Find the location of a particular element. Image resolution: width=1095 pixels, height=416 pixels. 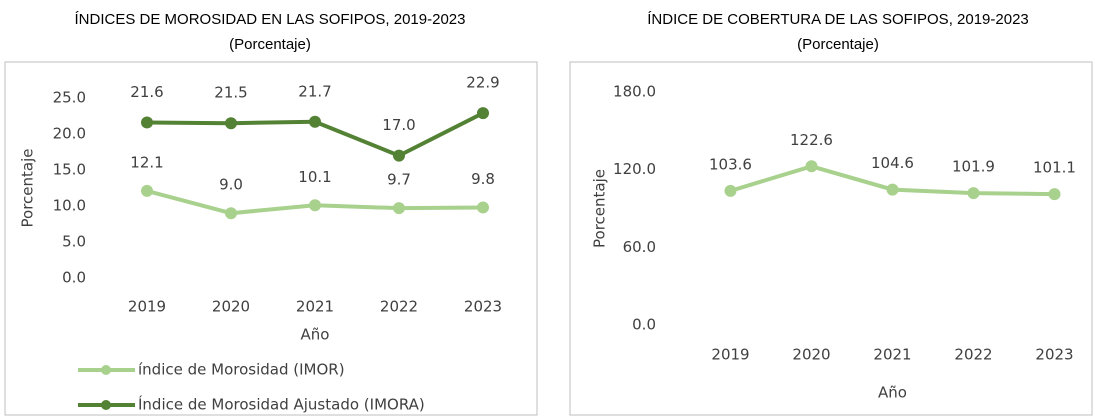

y-tick-label: 20.0 is located at coordinates (69, 134).